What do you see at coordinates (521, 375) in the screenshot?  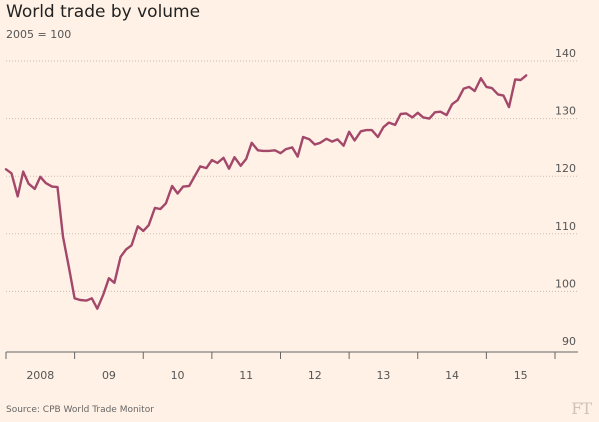 I see `x-tick-label: 15` at bounding box center [521, 375].